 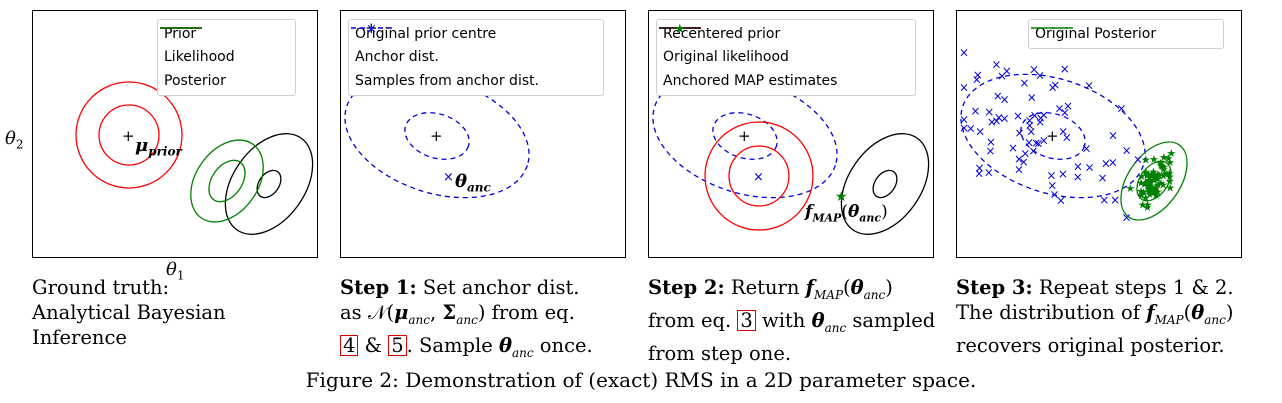 What do you see at coordinates (14, 140) in the screenshot?
I see `y-axis-label: θ2` at bounding box center [14, 140].